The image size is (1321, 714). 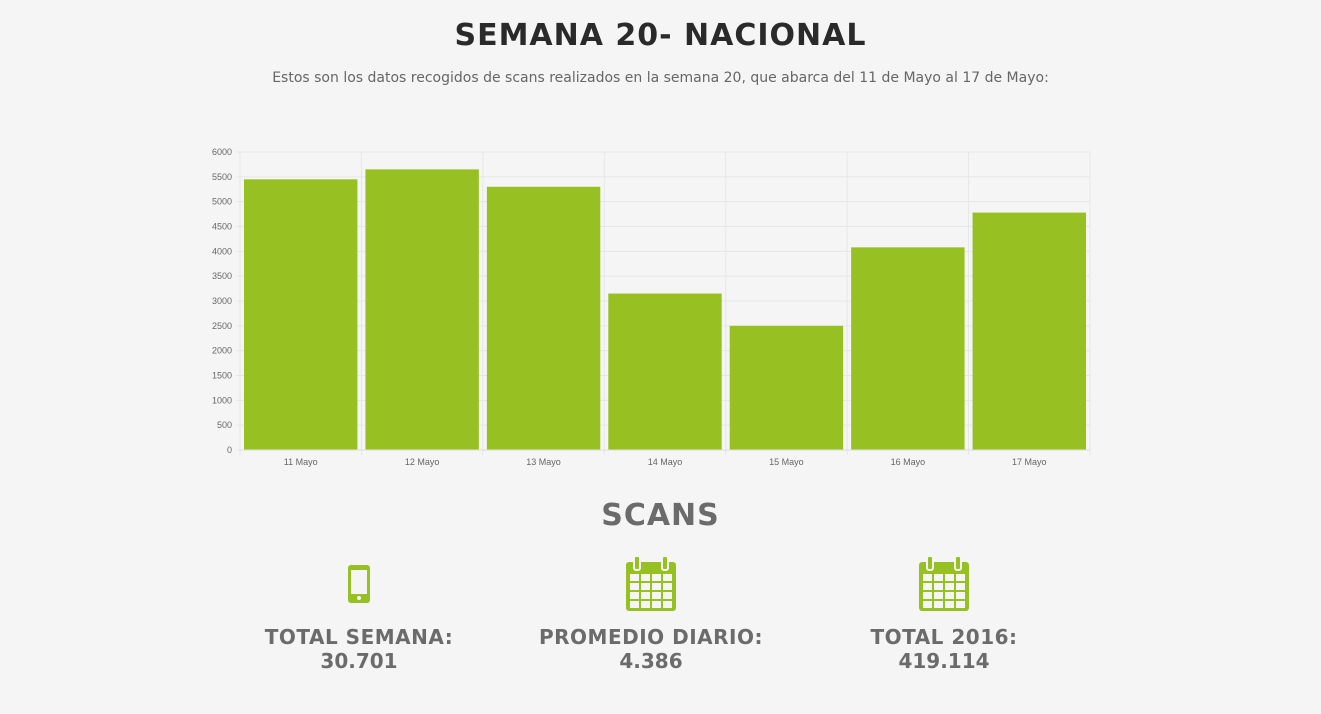 What do you see at coordinates (222, 227) in the screenshot?
I see `y-tick-label: 4500` at bounding box center [222, 227].